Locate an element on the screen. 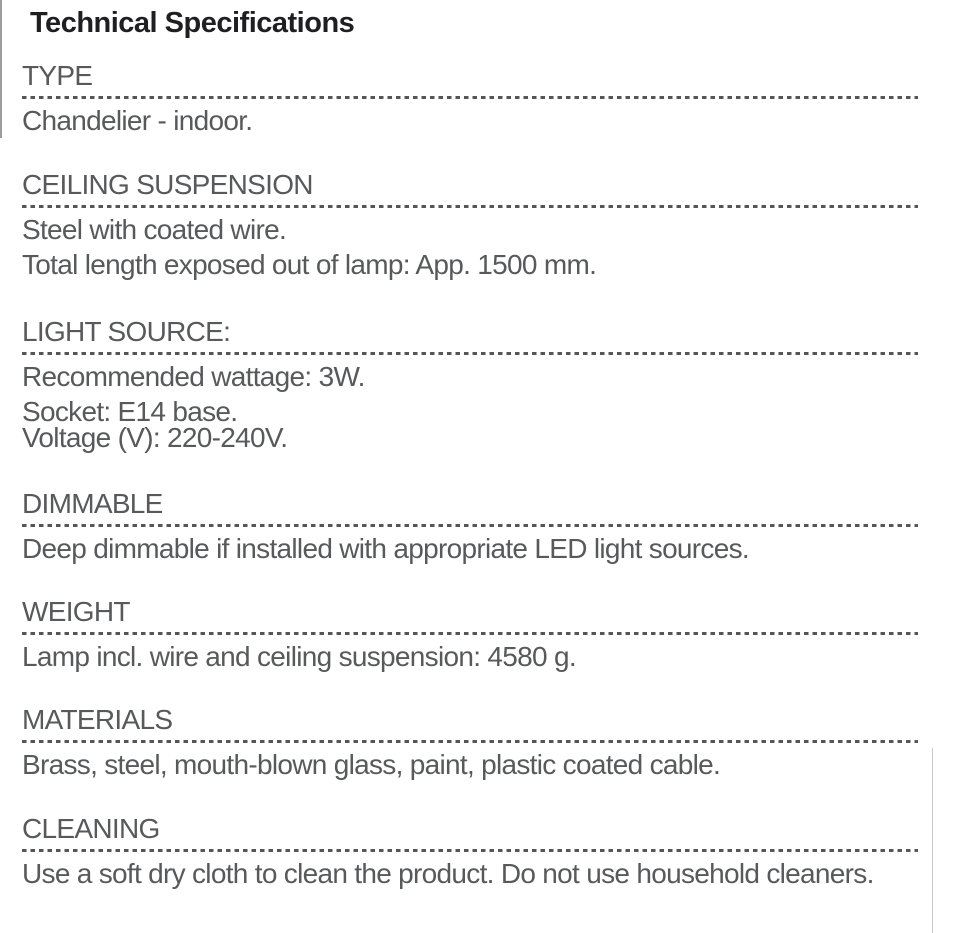  spec-section-type: TYPE Chandelier - indoor. is located at coordinates (481, 98).